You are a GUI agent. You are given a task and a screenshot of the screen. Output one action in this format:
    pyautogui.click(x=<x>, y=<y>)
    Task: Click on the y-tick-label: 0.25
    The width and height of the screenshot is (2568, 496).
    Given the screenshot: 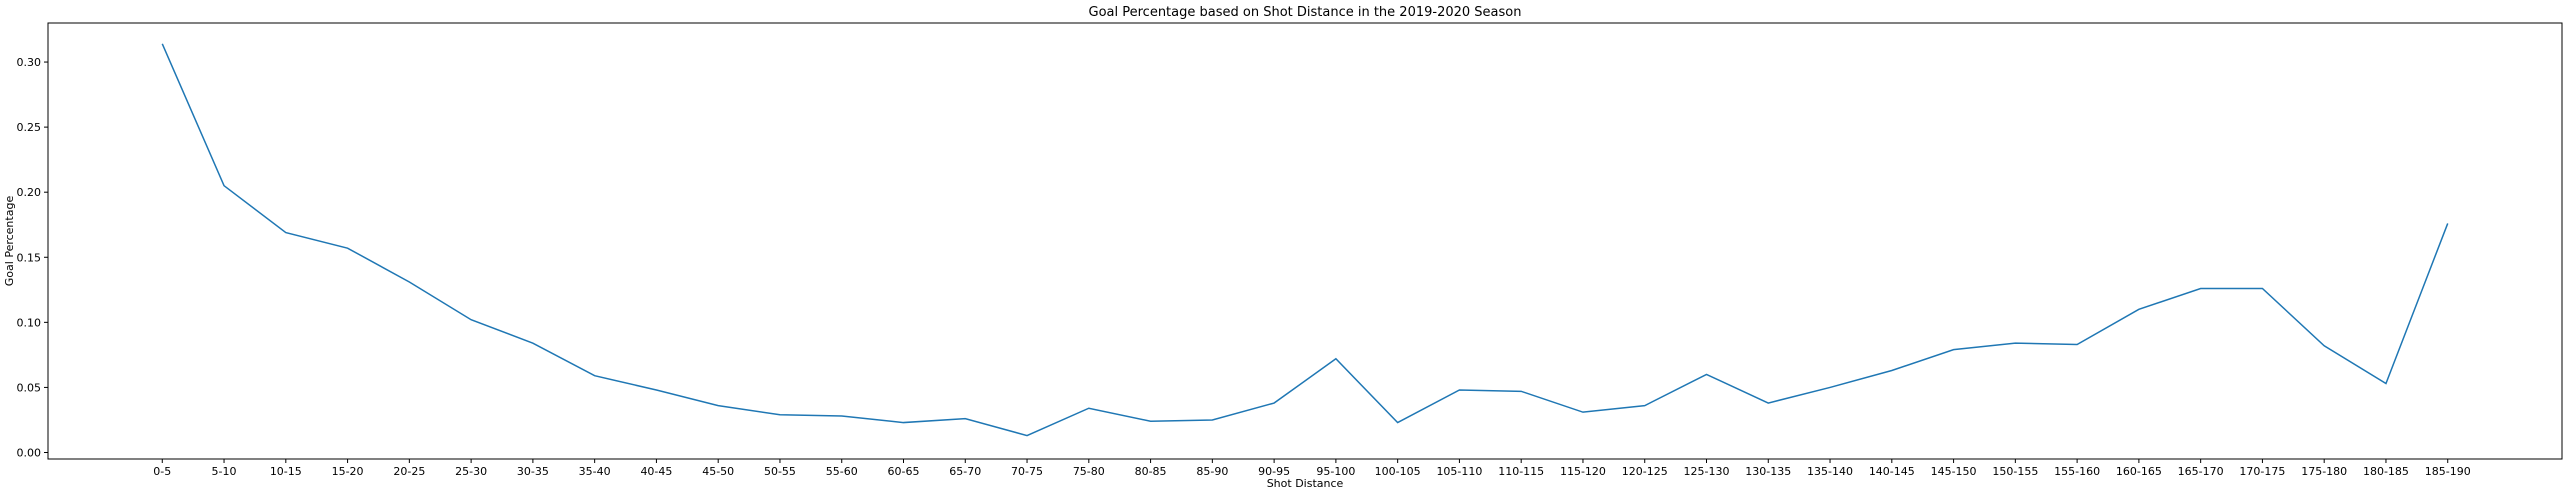 What is the action you would take?
    pyautogui.click(x=29, y=127)
    